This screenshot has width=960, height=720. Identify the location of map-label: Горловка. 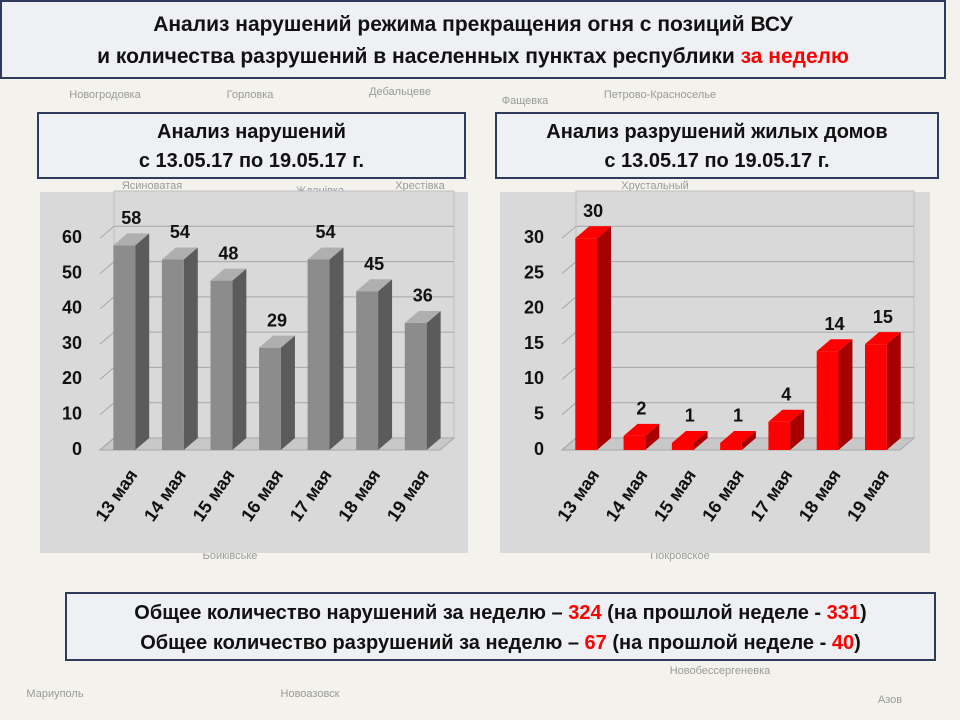
(251, 95).